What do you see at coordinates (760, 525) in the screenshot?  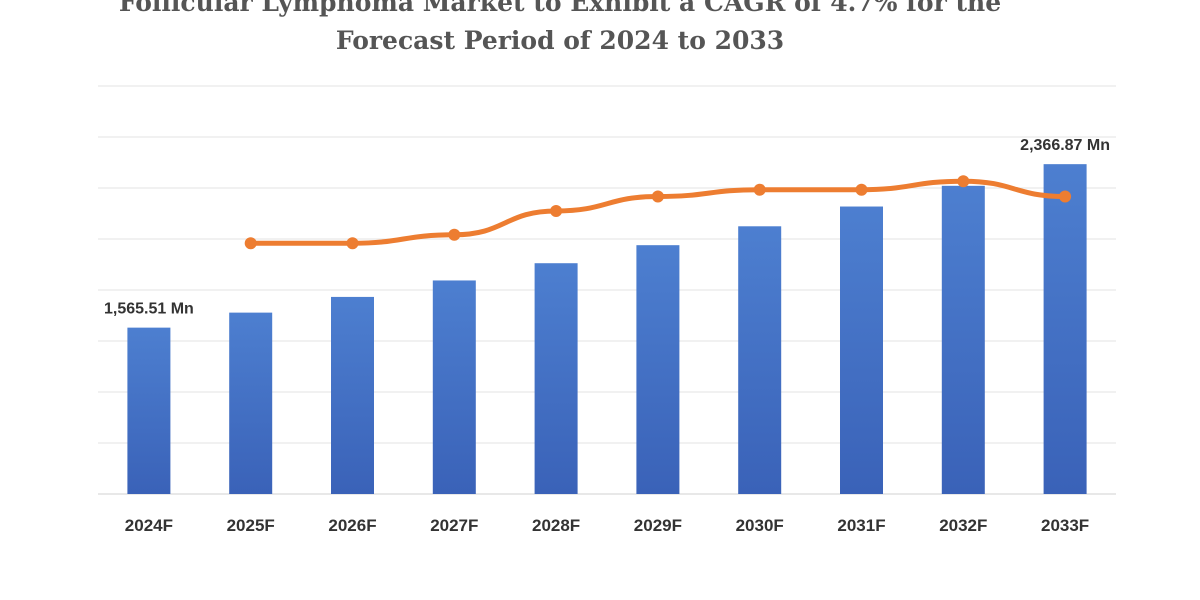 I see `x-tick-label: 2030F` at bounding box center [760, 525].